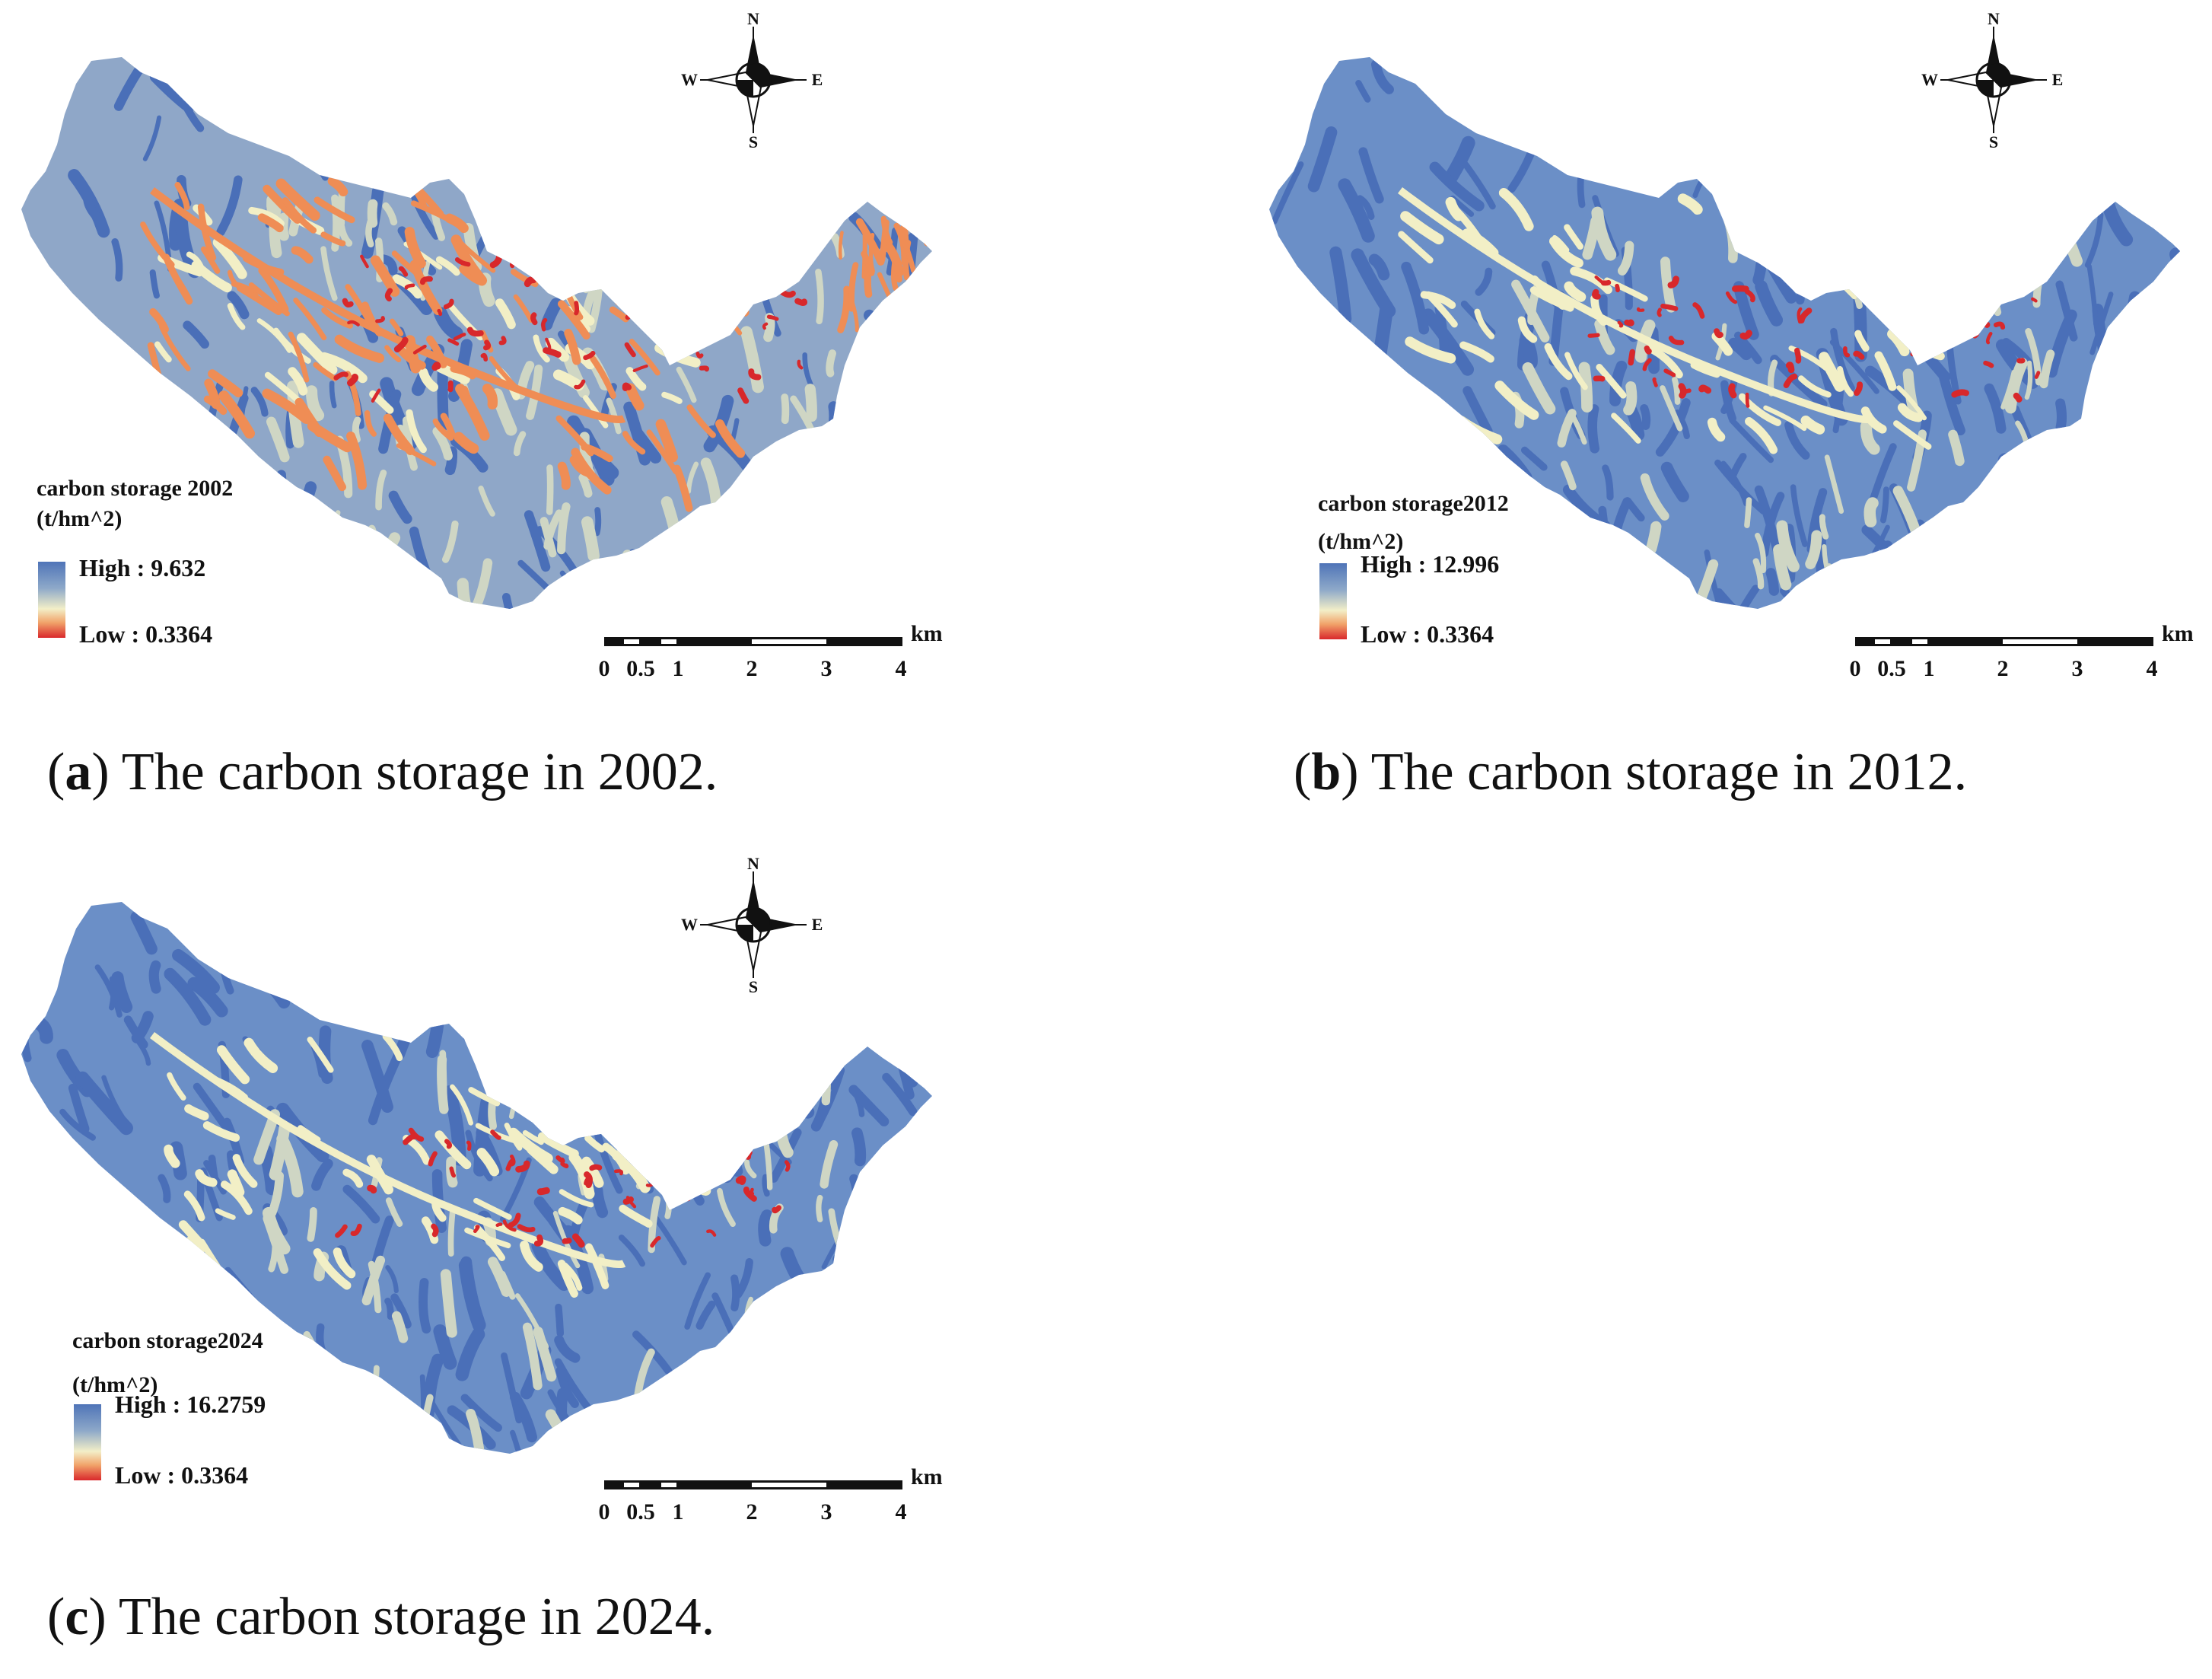 The width and height of the screenshot is (2212, 1679). What do you see at coordinates (115, 1384) in the screenshot?
I see `legend-unit: (t/hm^2)` at bounding box center [115, 1384].